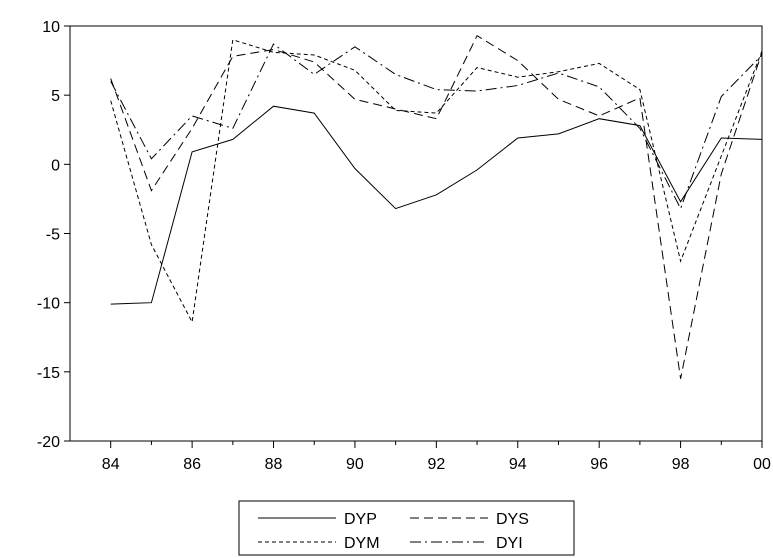  What do you see at coordinates (681, 464) in the screenshot?
I see `x-tick-label: 98` at bounding box center [681, 464].